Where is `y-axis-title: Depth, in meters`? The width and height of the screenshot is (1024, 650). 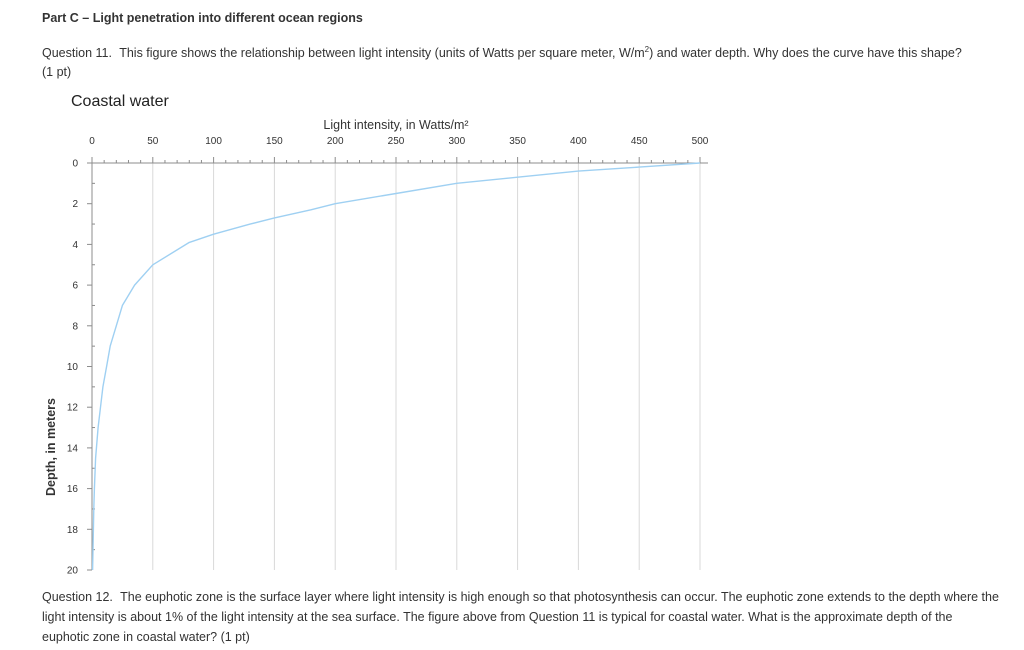 y-axis-title: Depth, in meters is located at coordinates (51, 447).